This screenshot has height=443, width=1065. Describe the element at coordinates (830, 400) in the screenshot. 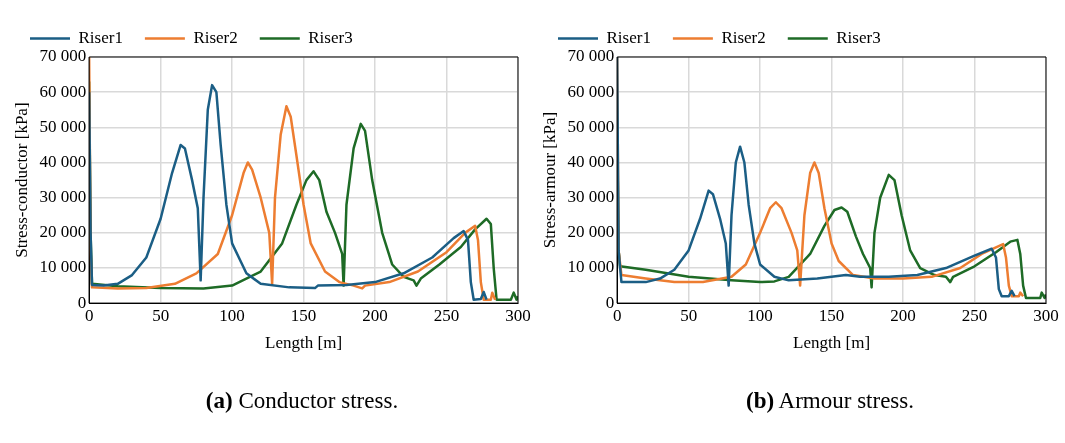

I see `text: (b) Armour stress.` at that location.